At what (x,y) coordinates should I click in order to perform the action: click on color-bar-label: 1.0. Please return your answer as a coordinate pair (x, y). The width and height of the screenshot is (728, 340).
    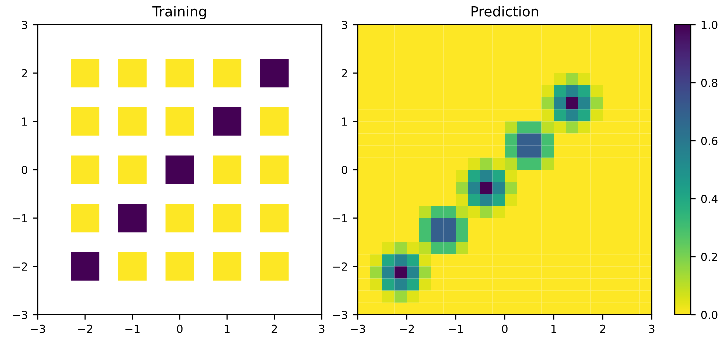
    Looking at the image, I should click on (710, 25).